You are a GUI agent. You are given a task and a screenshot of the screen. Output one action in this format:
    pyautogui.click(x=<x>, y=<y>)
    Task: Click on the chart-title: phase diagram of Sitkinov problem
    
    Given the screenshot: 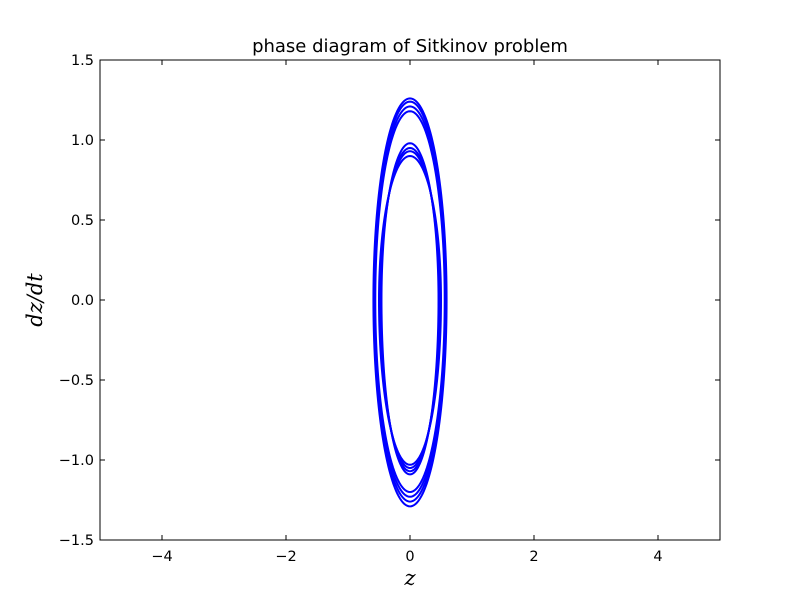 What is the action you would take?
    pyautogui.click(x=410, y=46)
    